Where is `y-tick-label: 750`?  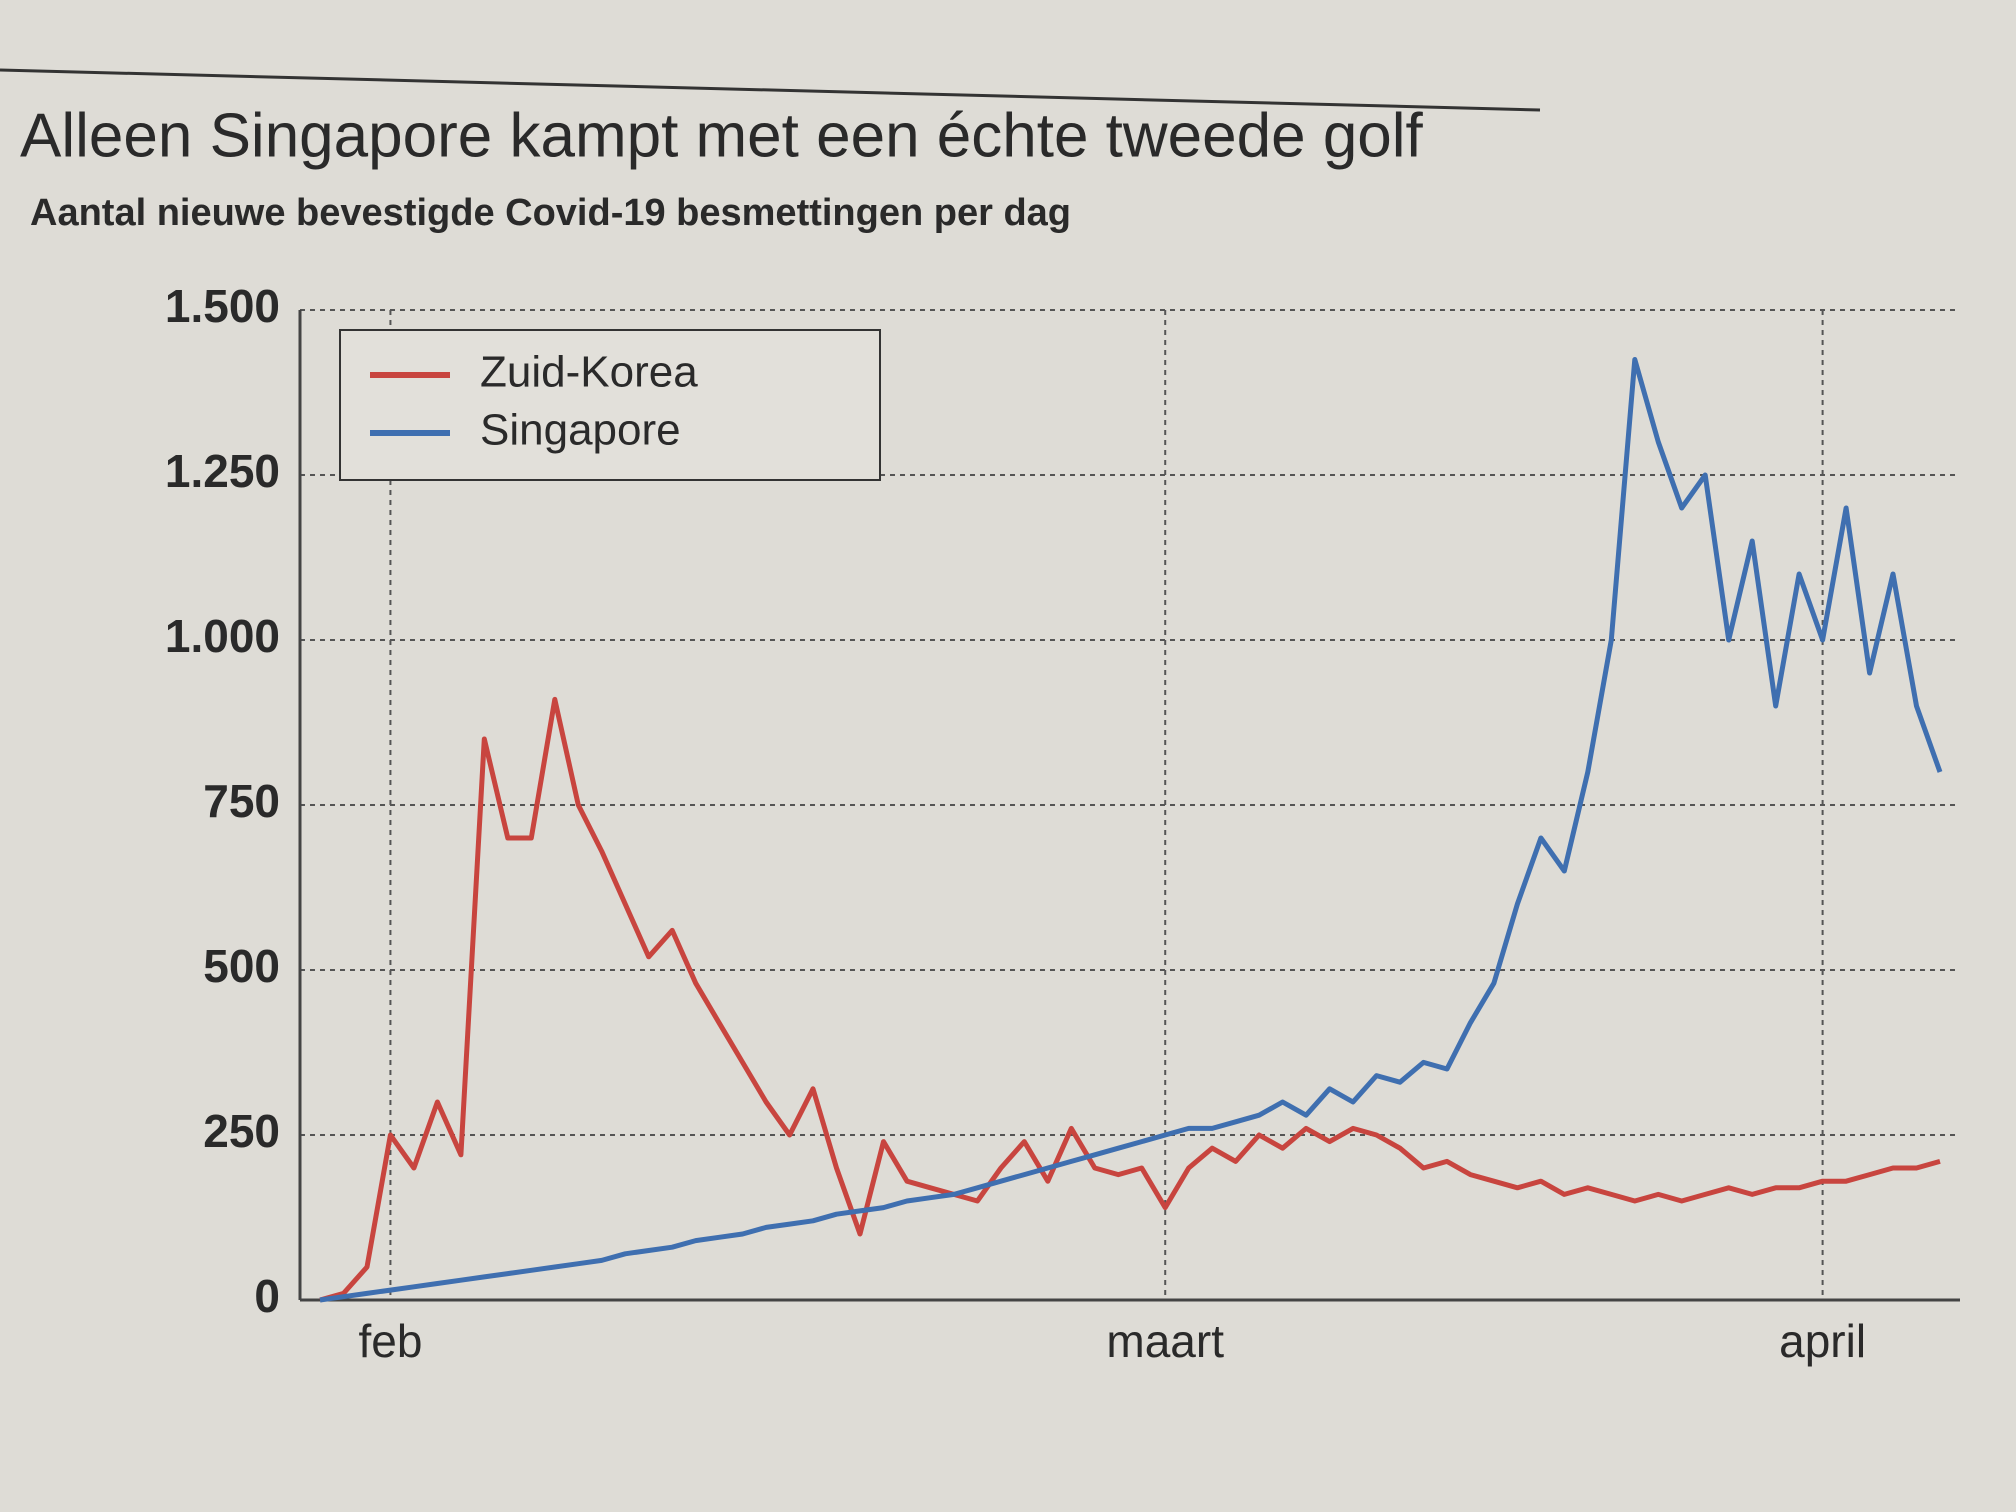
y-tick-label: 750 is located at coordinates (241, 801).